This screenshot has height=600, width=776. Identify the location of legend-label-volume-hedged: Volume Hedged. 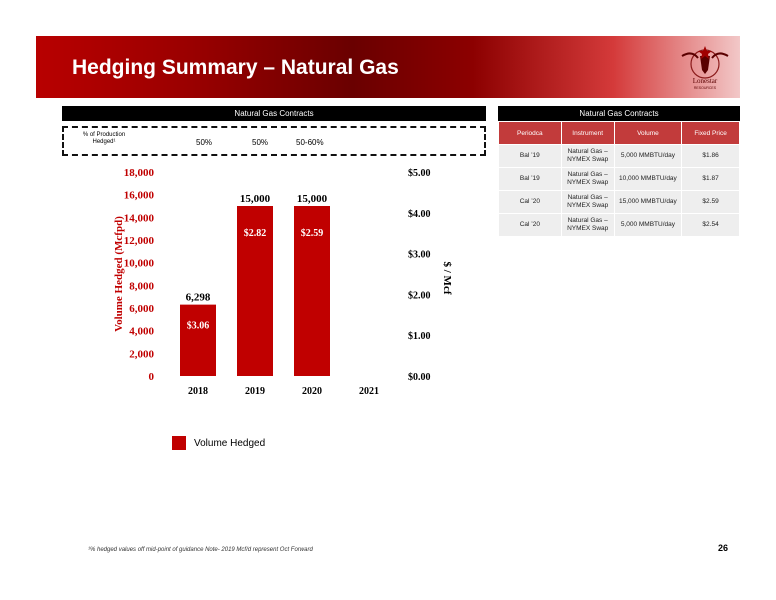
(230, 443).